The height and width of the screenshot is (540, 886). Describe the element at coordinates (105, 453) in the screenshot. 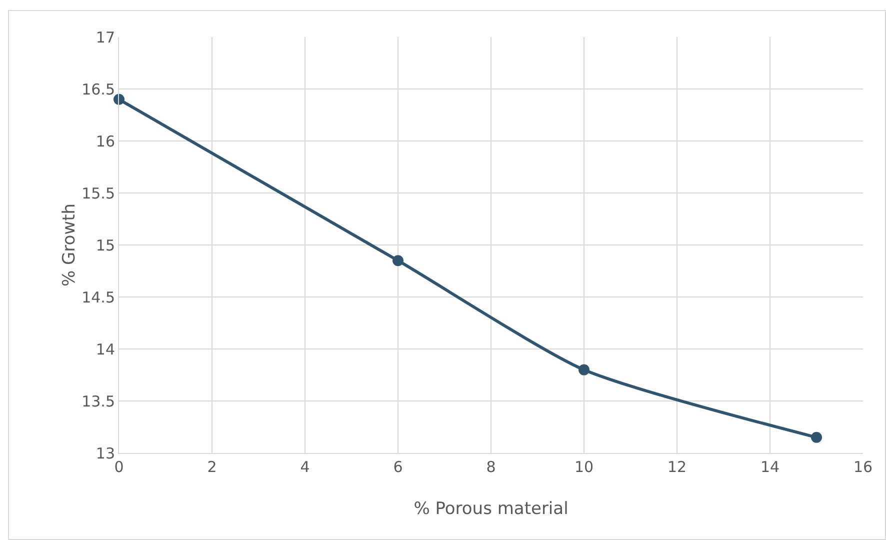

I see `y-tick-label: 13` at that location.